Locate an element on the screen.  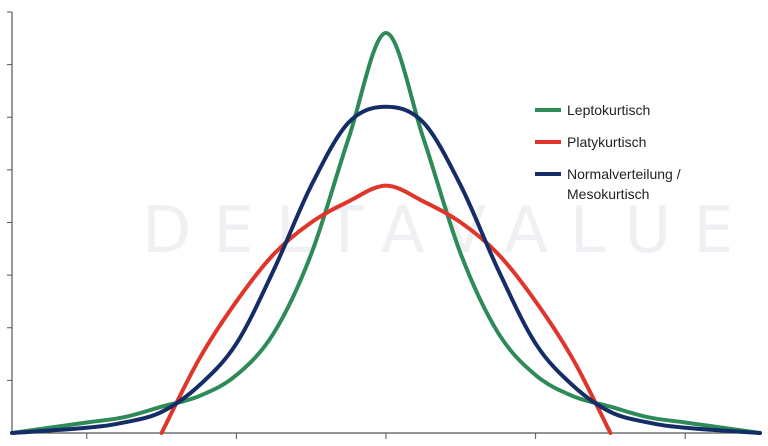
legend-label: Platykurtisch is located at coordinates (606, 142).